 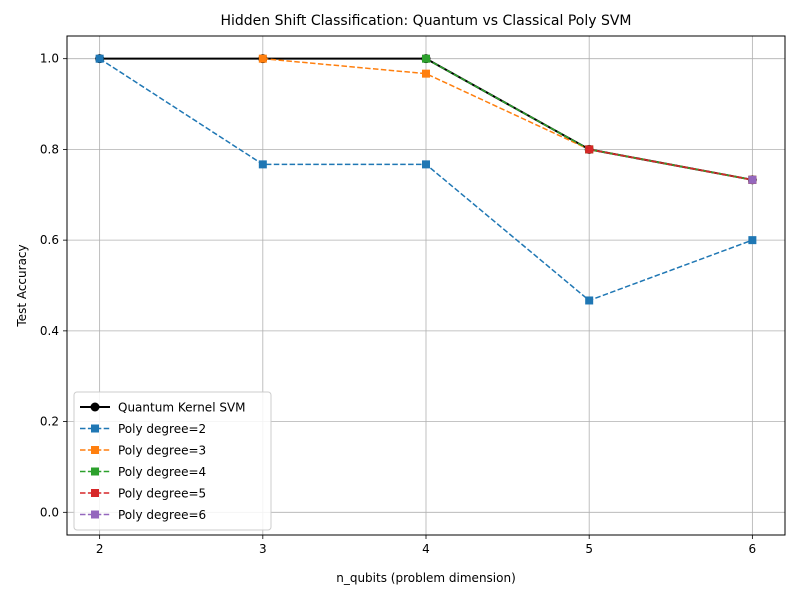 What do you see at coordinates (589, 549) in the screenshot?
I see `x-tick-label: 5` at bounding box center [589, 549].